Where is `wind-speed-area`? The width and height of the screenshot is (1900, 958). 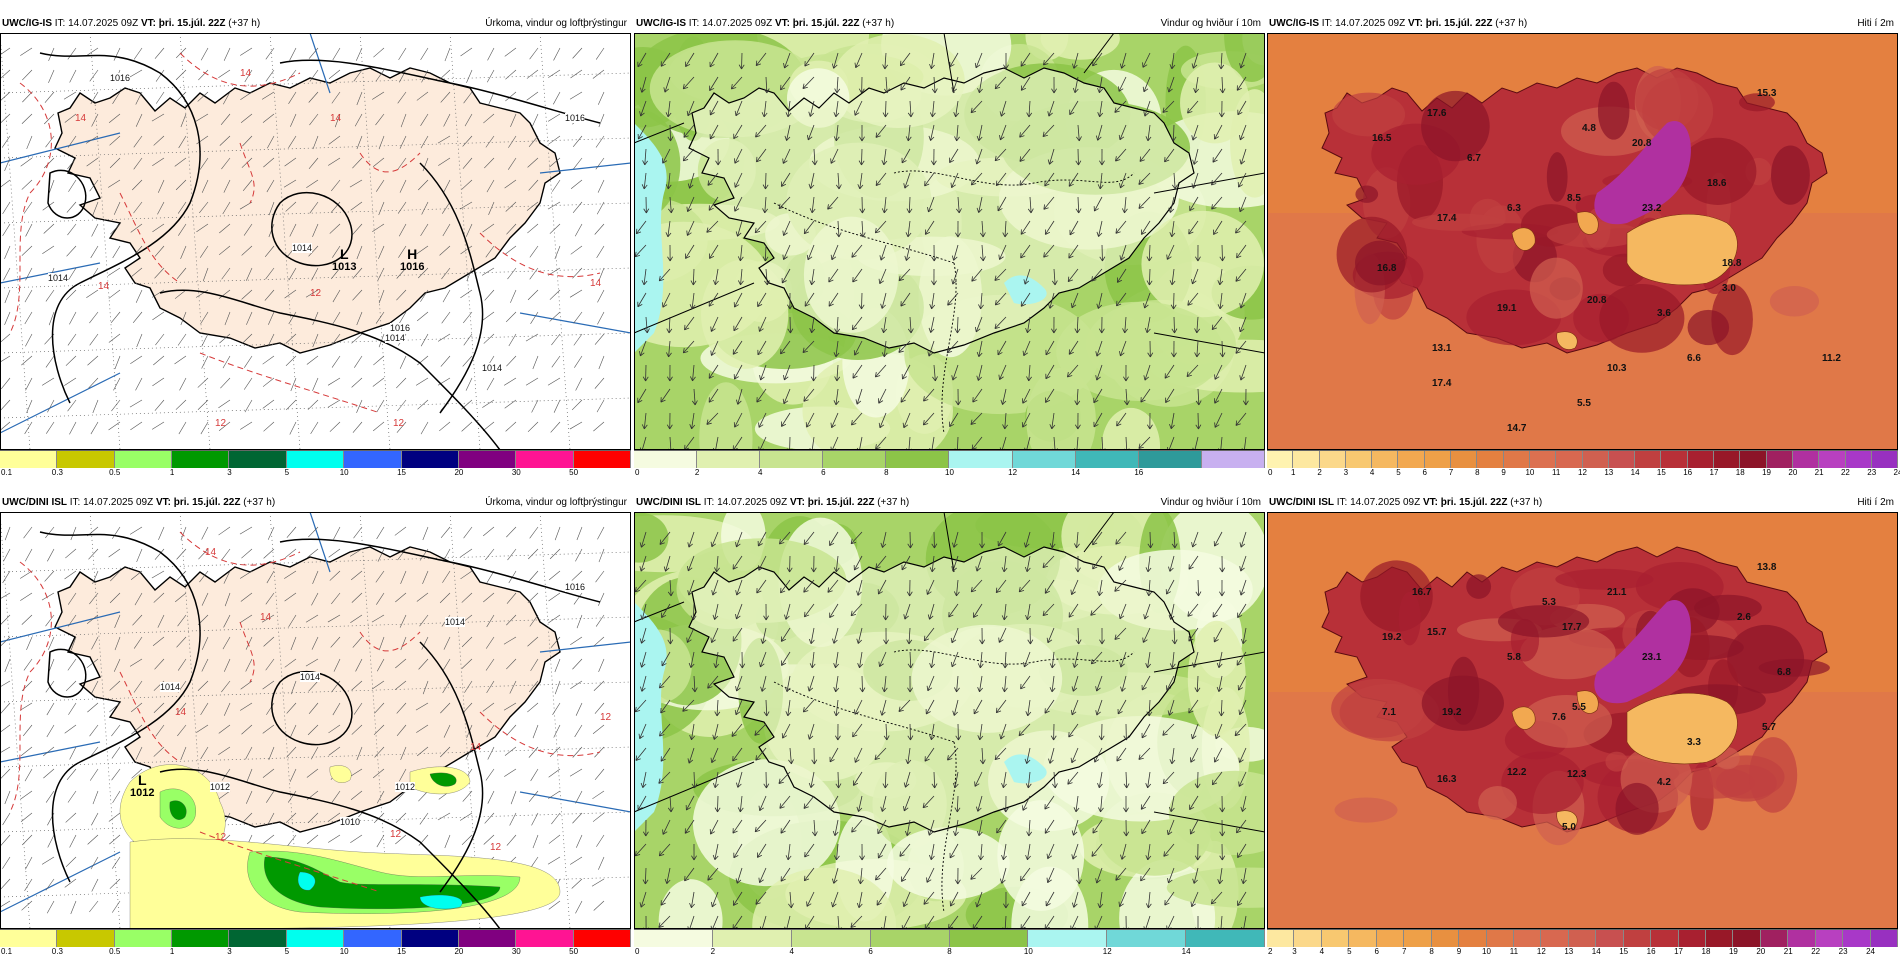 wind-speed-area is located at coordinates (948, 863).